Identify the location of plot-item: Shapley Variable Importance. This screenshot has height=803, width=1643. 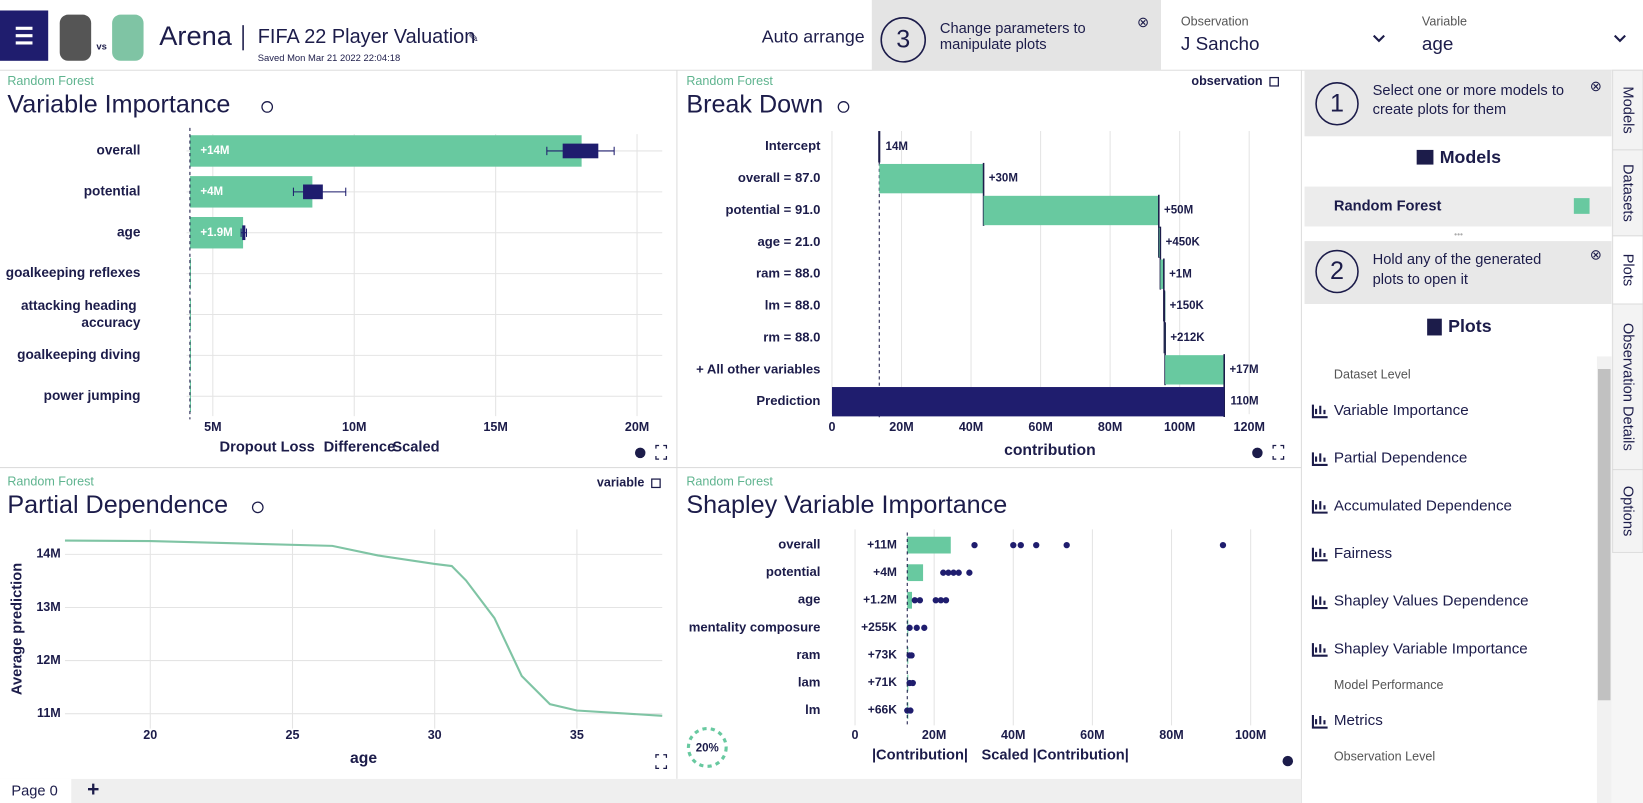
(1431, 648).